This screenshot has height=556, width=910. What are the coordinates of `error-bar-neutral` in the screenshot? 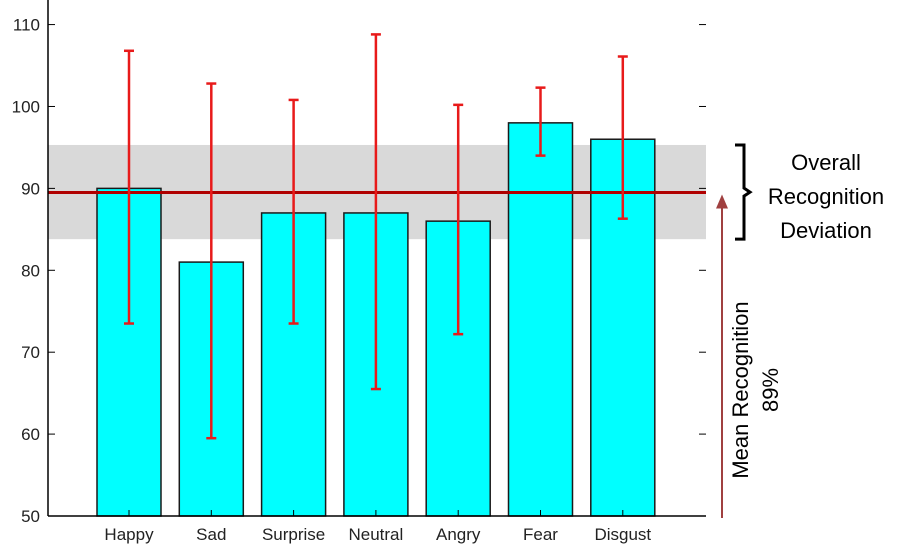 It's located at (375, 212).